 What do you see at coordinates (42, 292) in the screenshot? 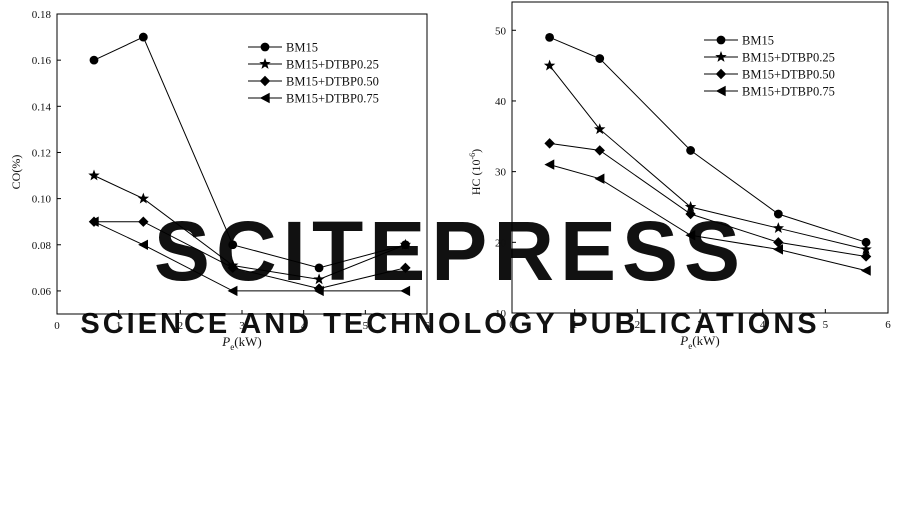
I see `y-tick-label: 0.06` at bounding box center [42, 292].